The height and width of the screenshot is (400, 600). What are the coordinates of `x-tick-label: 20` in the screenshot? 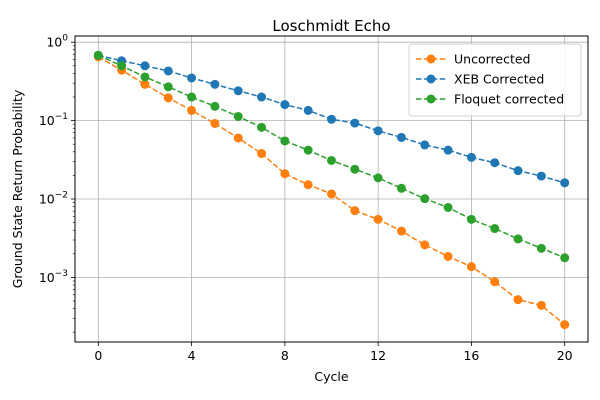 It's located at (565, 355).